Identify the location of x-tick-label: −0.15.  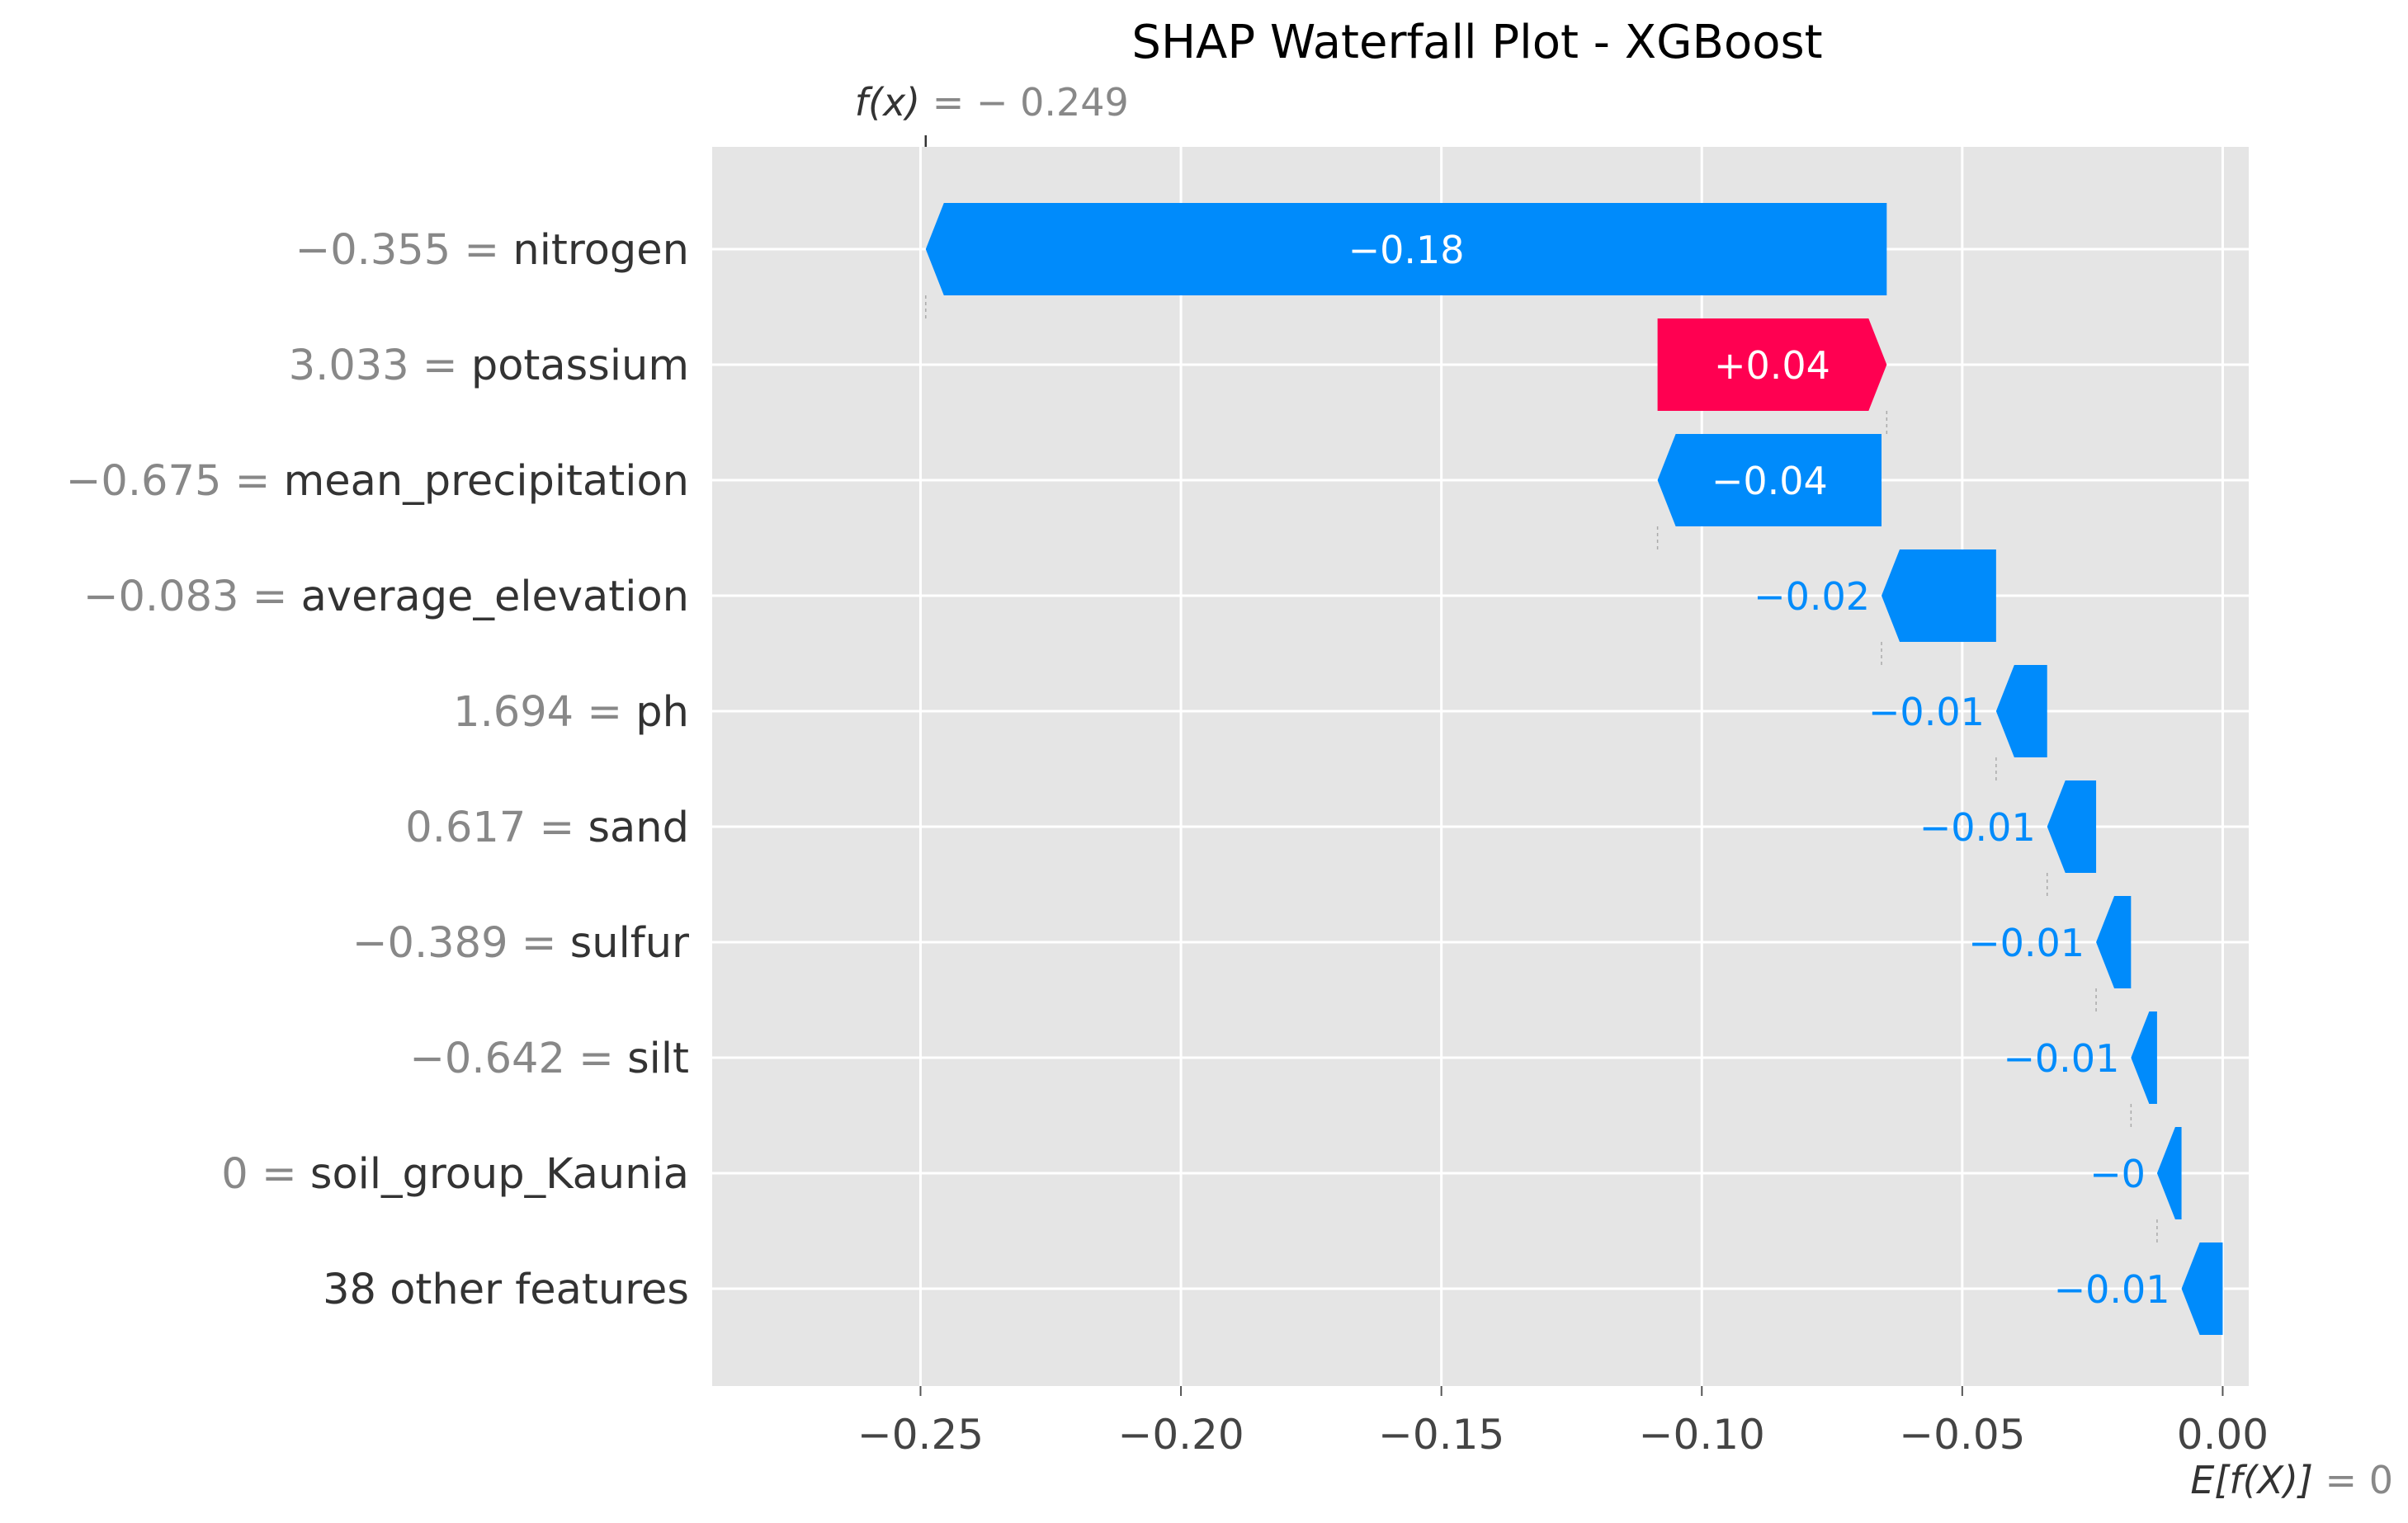
(1441, 1435).